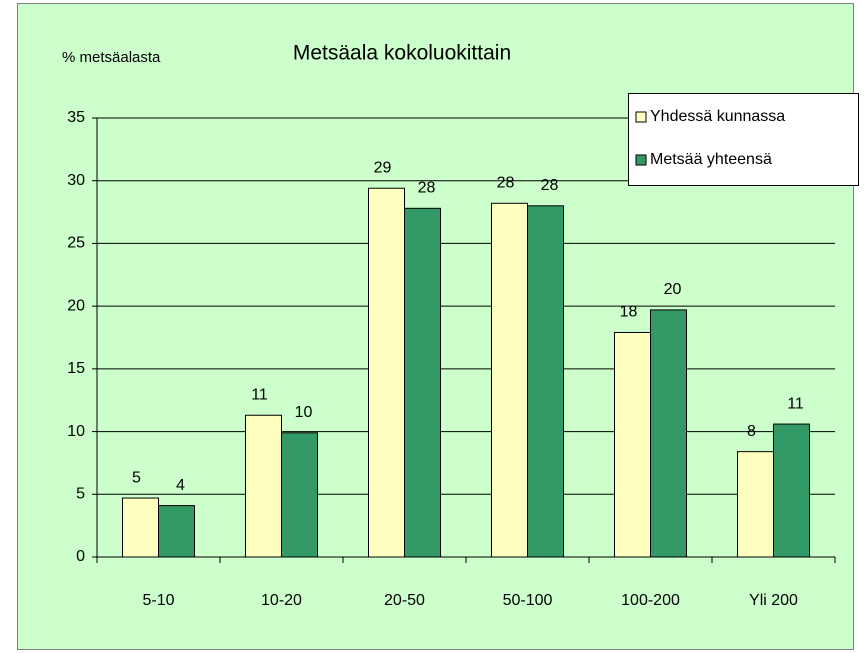  What do you see at coordinates (76, 431) in the screenshot?
I see `y-tick-label: 10` at bounding box center [76, 431].